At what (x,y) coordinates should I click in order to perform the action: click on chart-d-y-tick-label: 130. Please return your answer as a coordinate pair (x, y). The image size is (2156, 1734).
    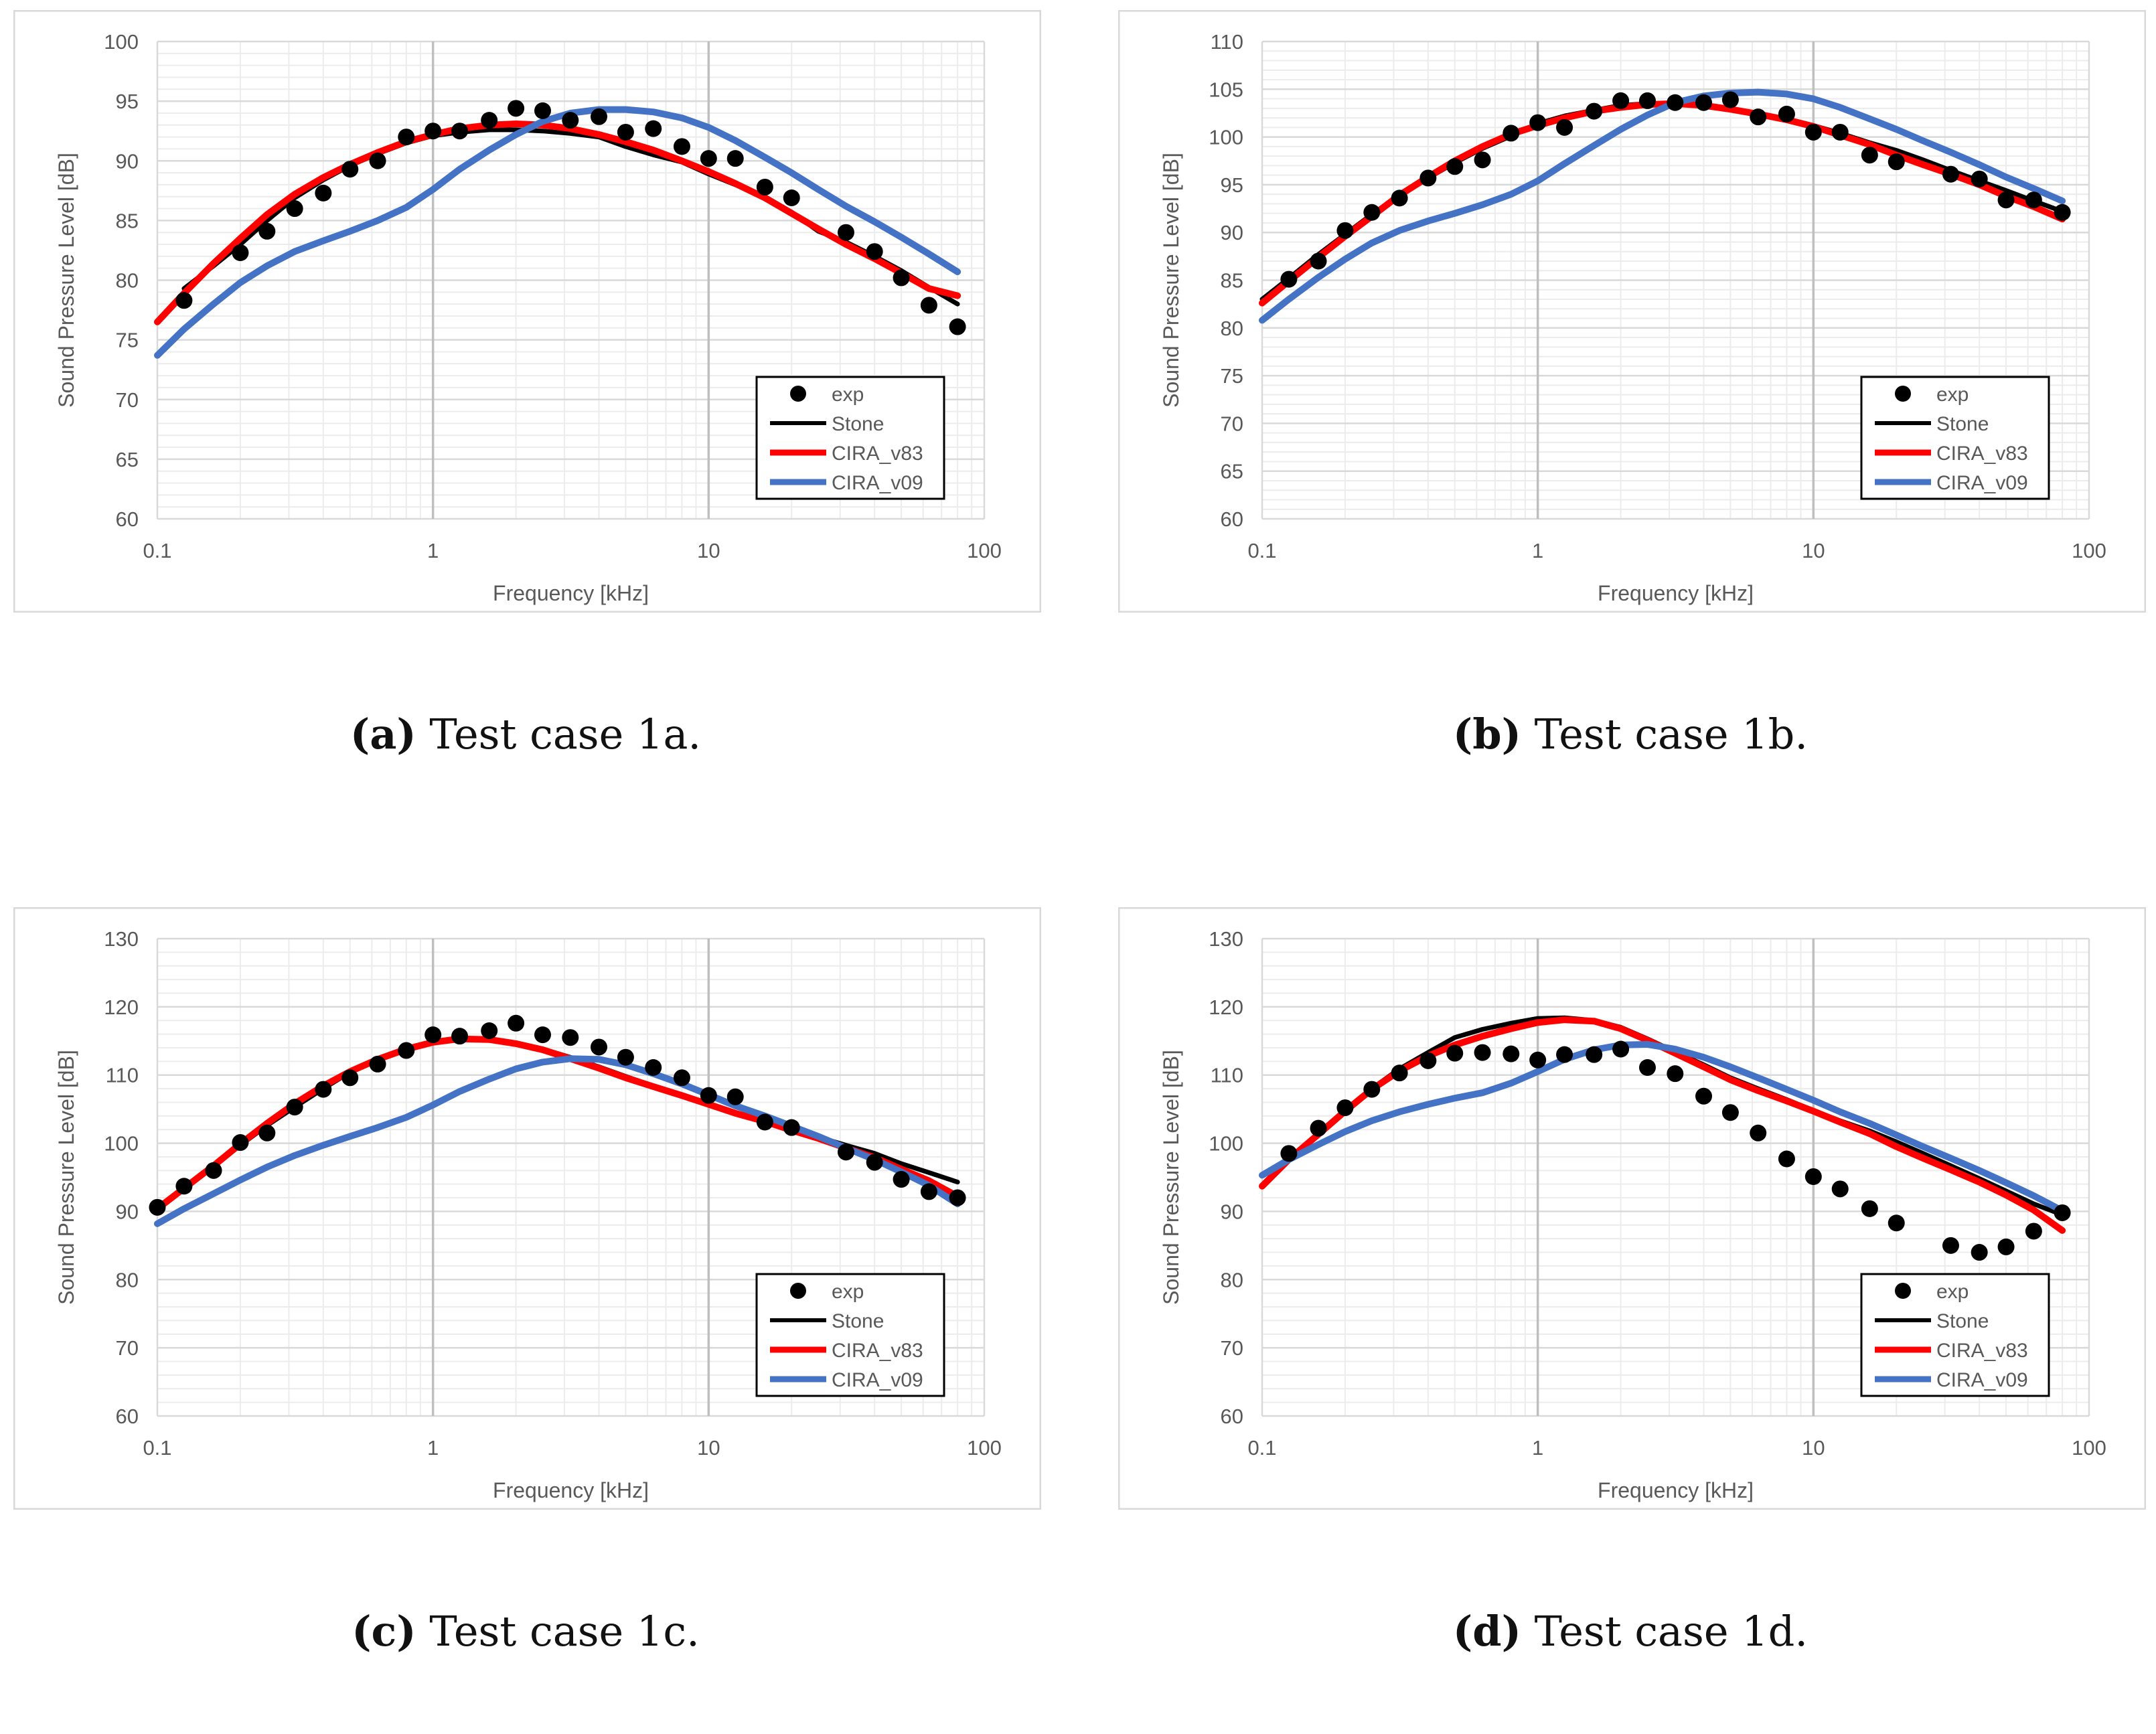
    Looking at the image, I should click on (1226, 939).